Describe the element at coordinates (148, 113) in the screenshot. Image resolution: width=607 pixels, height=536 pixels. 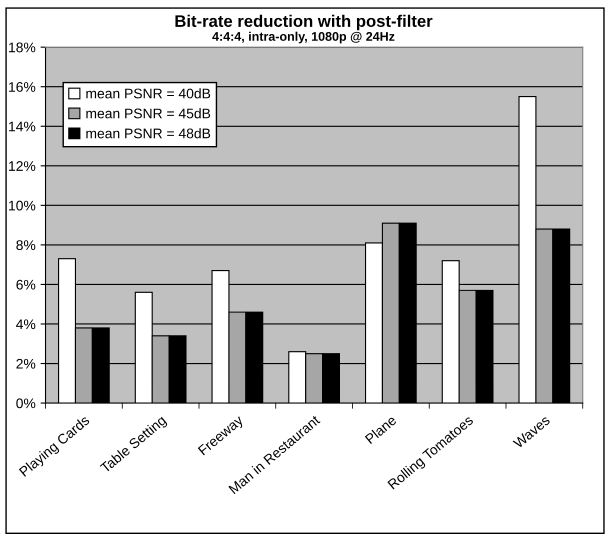
I see `legend-label: mean PSNR = 45dB` at that location.